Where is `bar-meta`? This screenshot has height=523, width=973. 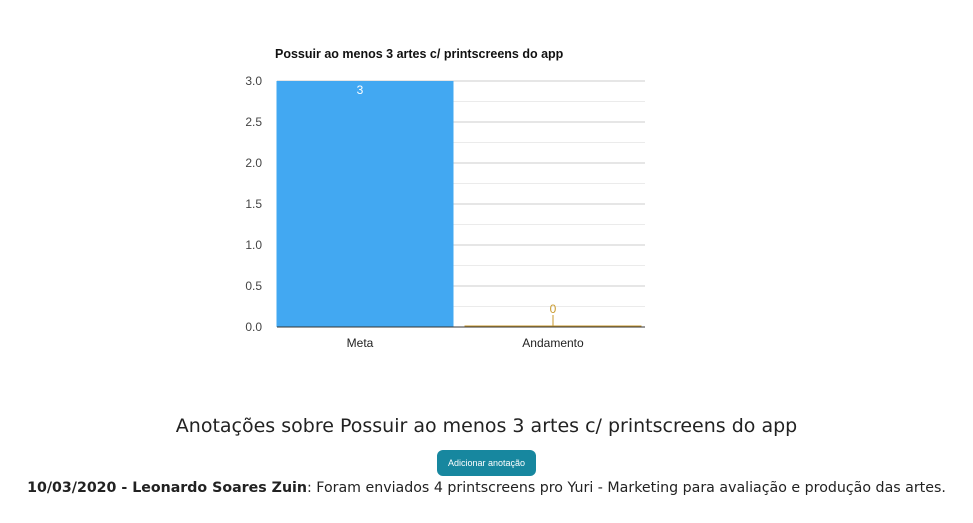
bar-meta is located at coordinates (365, 204).